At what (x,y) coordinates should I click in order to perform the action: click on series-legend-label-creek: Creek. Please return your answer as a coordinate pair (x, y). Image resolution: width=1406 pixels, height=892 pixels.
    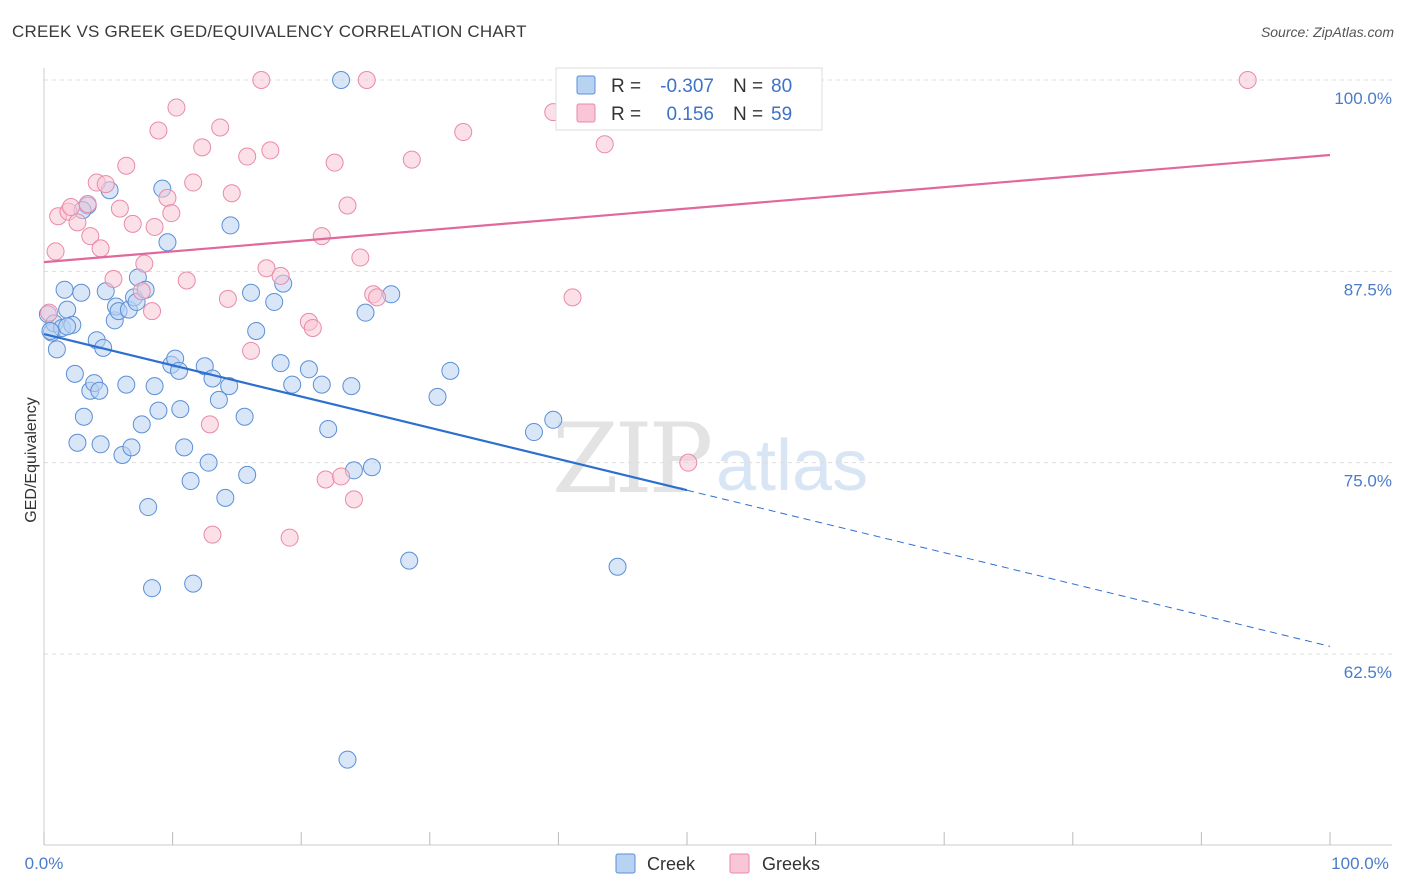
    Looking at the image, I should click on (671, 864).